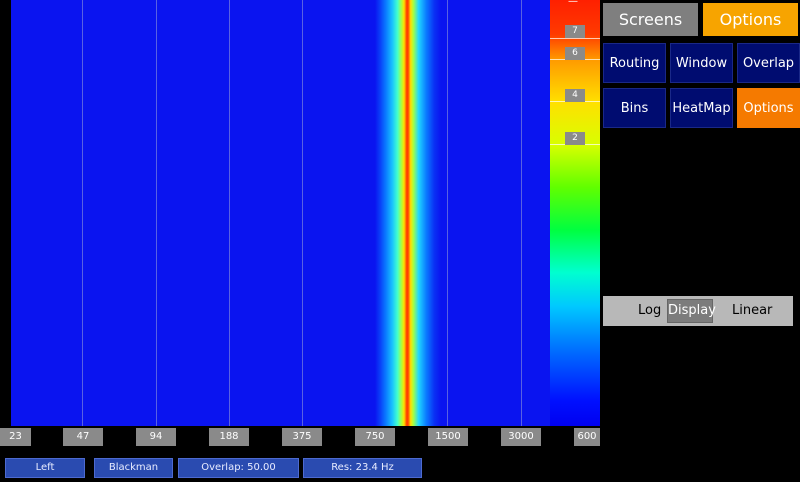  What do you see at coordinates (156, 437) in the screenshot?
I see `frequency-label: 94` at bounding box center [156, 437].